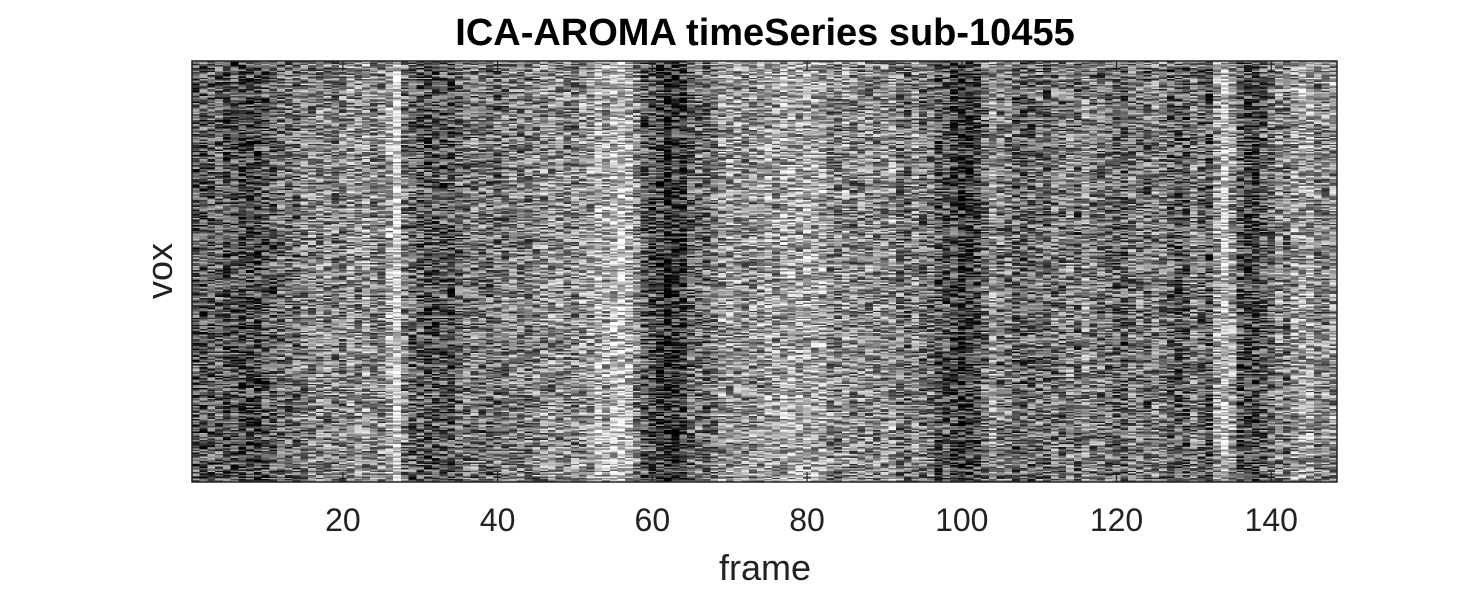 This screenshot has width=1476, height=591. What do you see at coordinates (159, 271) in the screenshot?
I see `y-axis-label: vox` at bounding box center [159, 271].